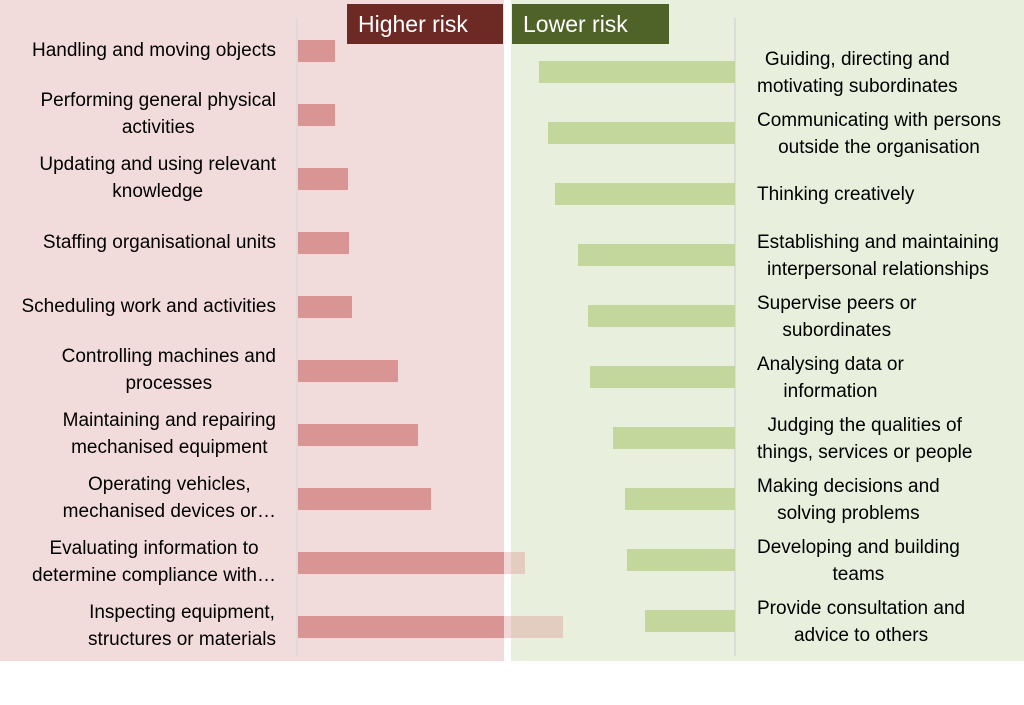 The image size is (1024, 705). What do you see at coordinates (879, 147) in the screenshot?
I see `lower-risk-label-line: outside the organisation` at bounding box center [879, 147].